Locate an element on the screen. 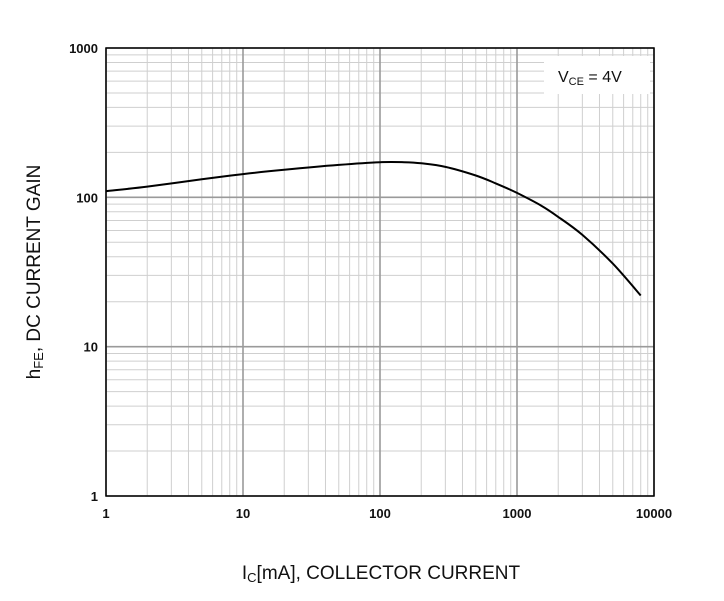  y-tick-label: 1 is located at coordinates (94, 496).